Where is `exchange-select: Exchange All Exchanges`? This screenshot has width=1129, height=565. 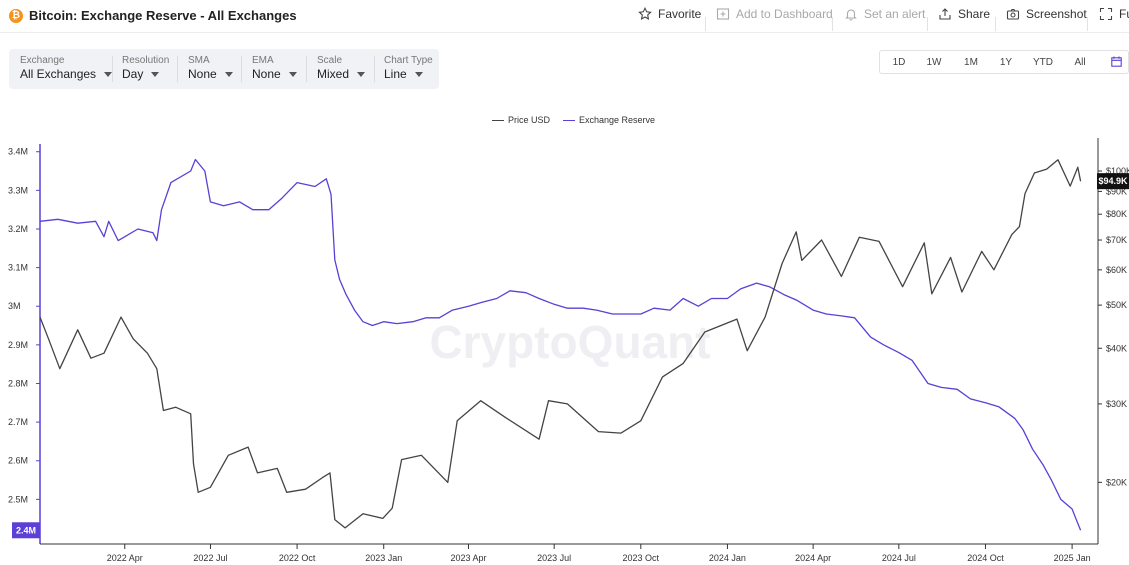
exchange-select: Exchange All Exchanges is located at coordinates (66, 68).